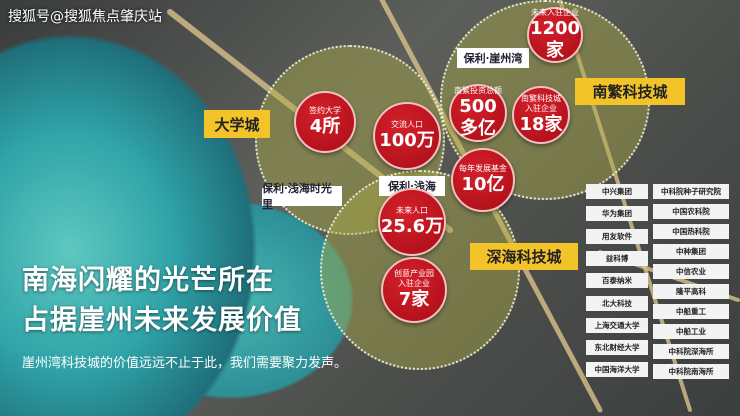  I want to click on zone-tag-nanfan: 南繁科技城, so click(630, 91).